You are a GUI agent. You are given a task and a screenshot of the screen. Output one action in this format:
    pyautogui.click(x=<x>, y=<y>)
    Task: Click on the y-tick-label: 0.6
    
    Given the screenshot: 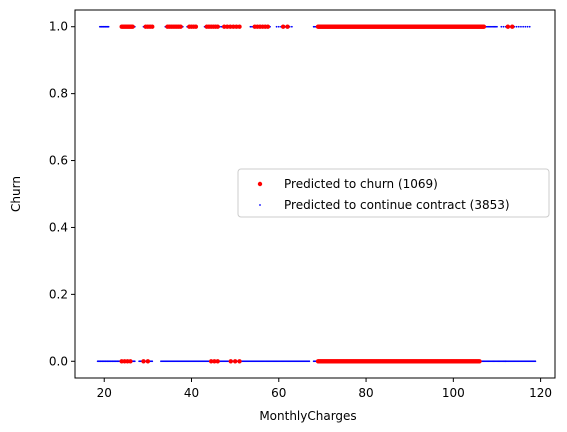 What is the action you would take?
    pyautogui.click(x=58, y=161)
    